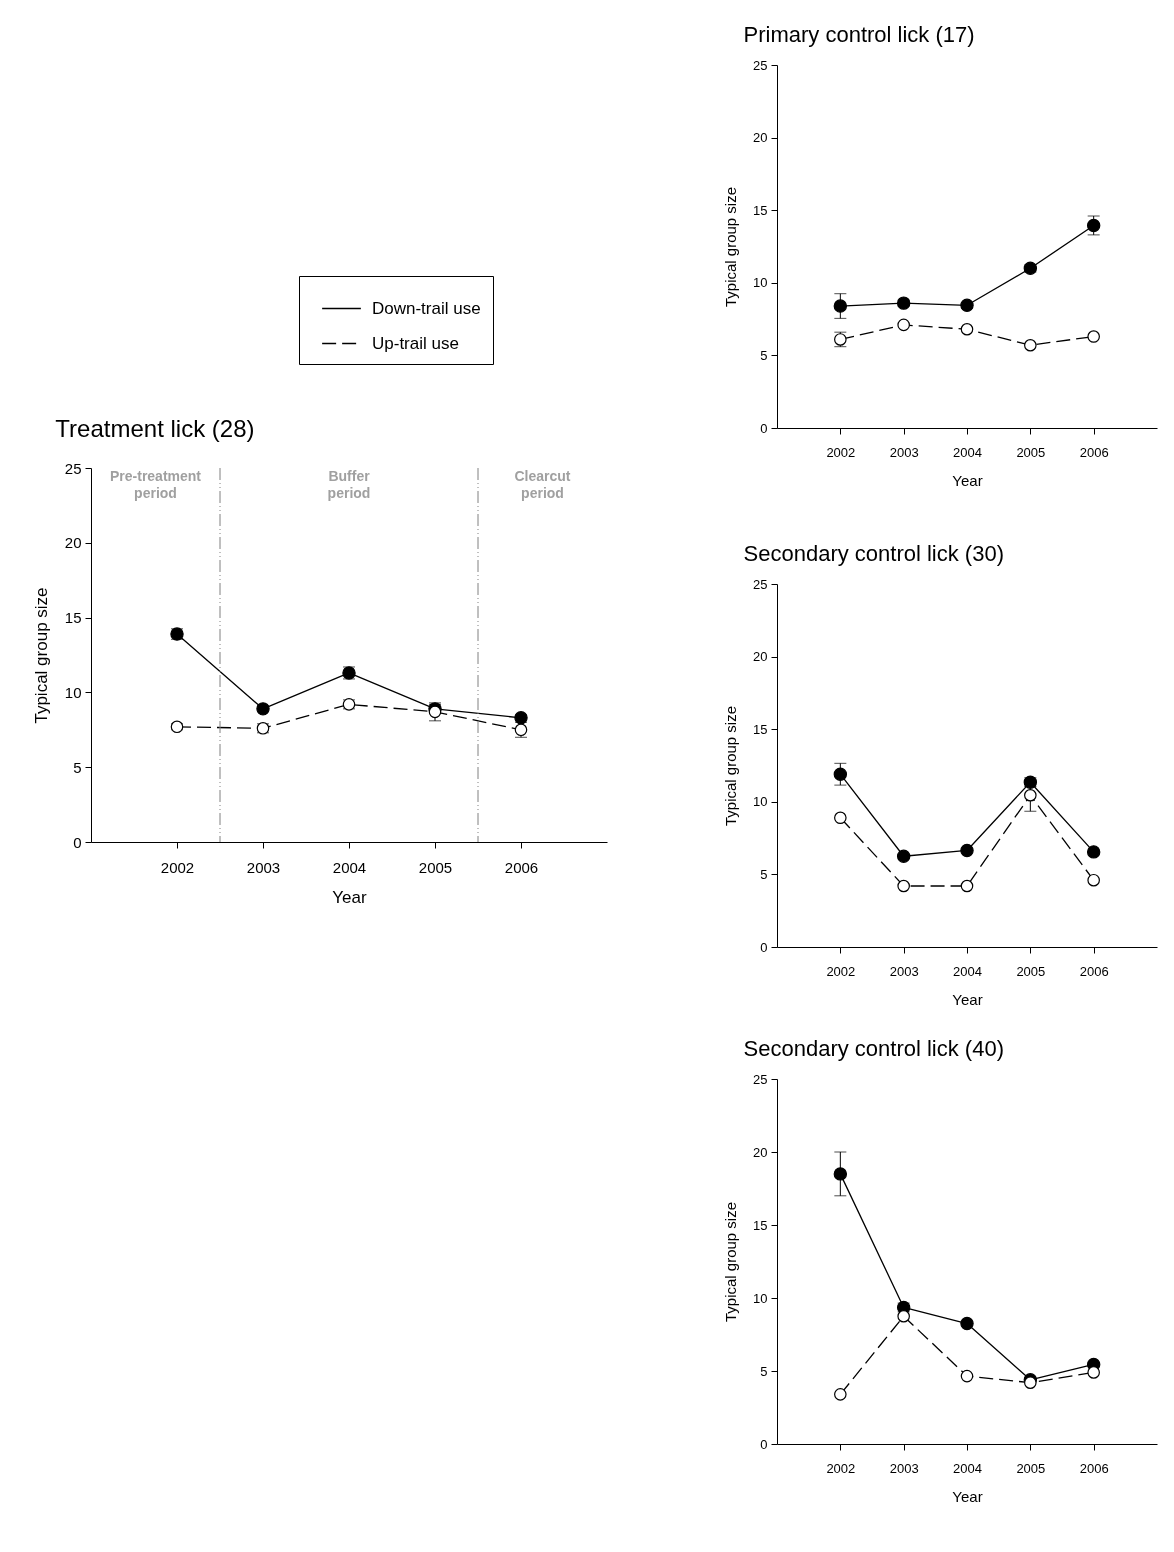 This screenshot has width=1174, height=1552. What do you see at coordinates (859, 34) in the screenshot?
I see `chart-title: Primary control lick (17)` at bounding box center [859, 34].